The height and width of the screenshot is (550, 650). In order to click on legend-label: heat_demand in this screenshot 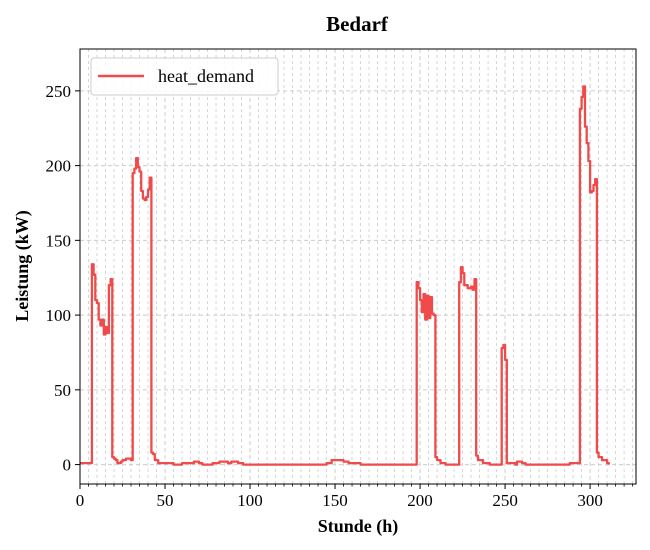, I will do `click(206, 76)`.